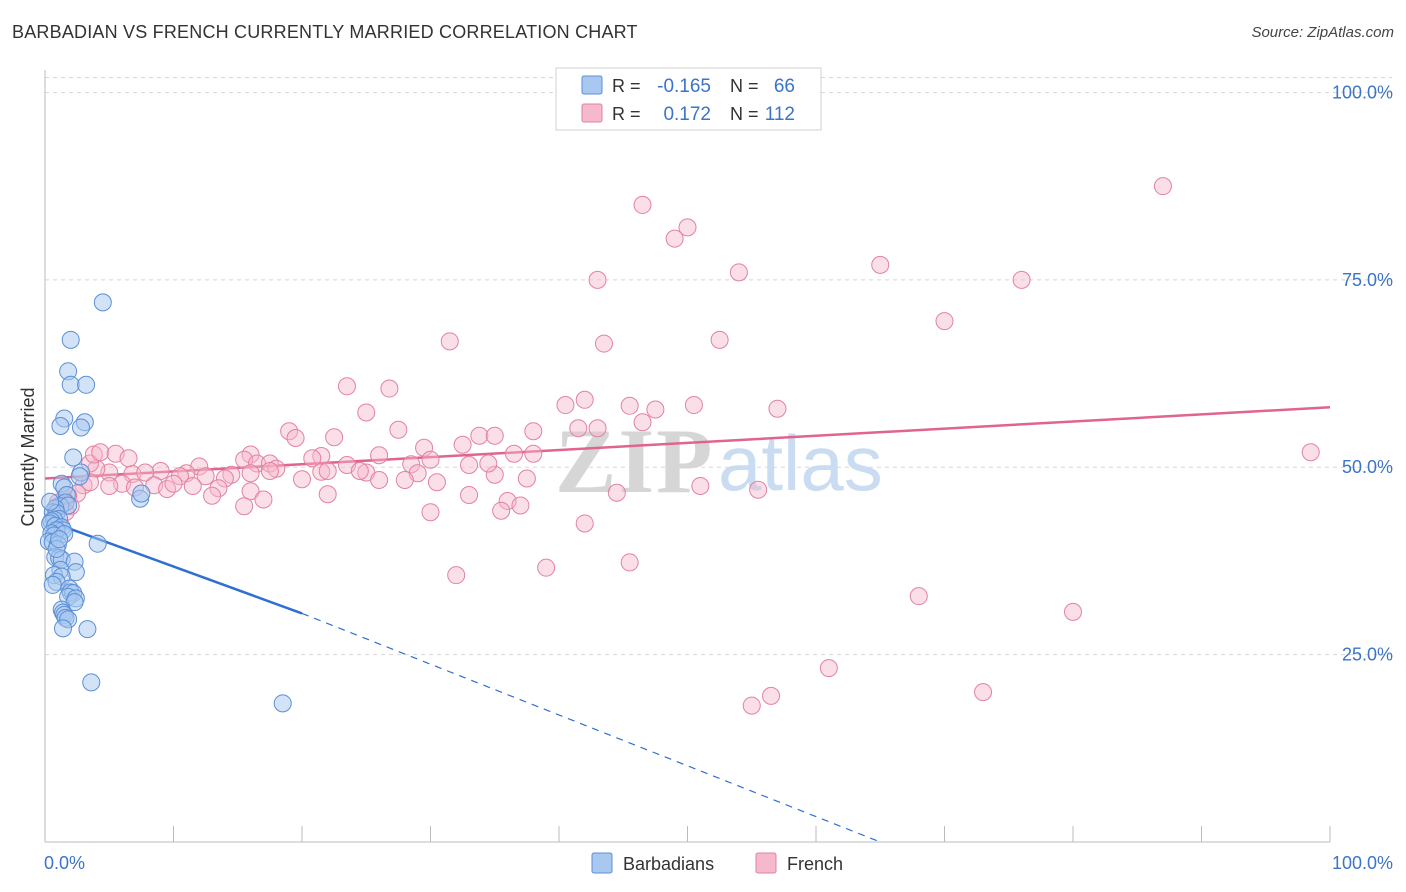 The width and height of the screenshot is (1406, 892). I want to click on french-trend-line, so click(687, 443).